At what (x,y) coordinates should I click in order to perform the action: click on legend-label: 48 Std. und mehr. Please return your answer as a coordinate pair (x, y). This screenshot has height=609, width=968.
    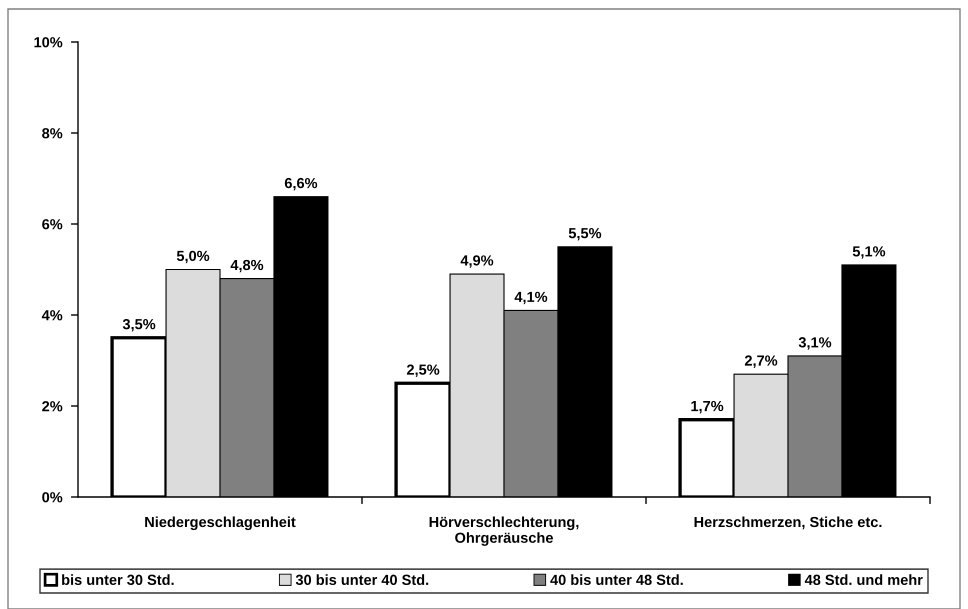
    Looking at the image, I should click on (863, 580).